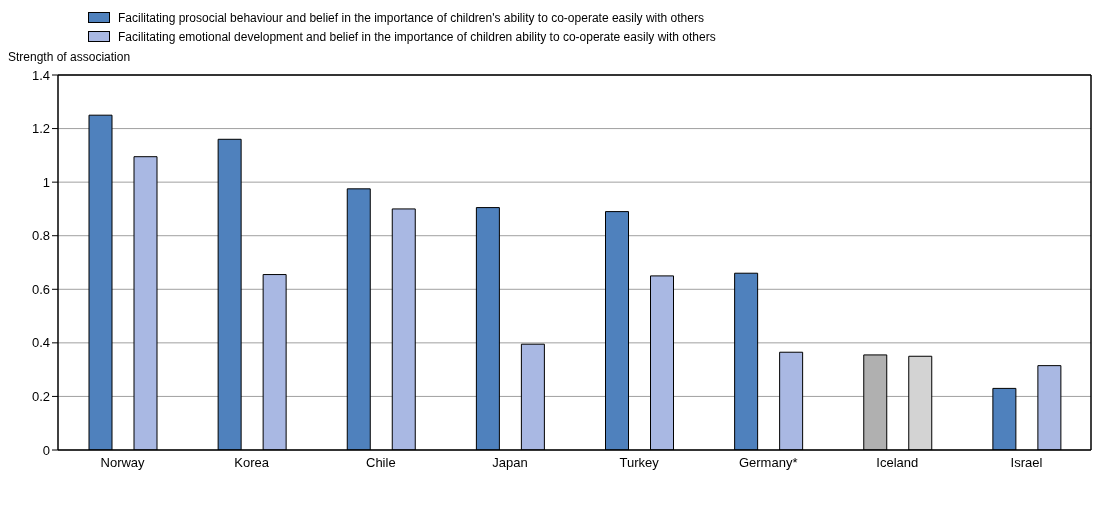 This screenshot has width=1103, height=521. Describe the element at coordinates (417, 36) in the screenshot. I see `legend-label: Facilitating emotional development and belief in the importance of children ability to co-operate easily with others` at that location.